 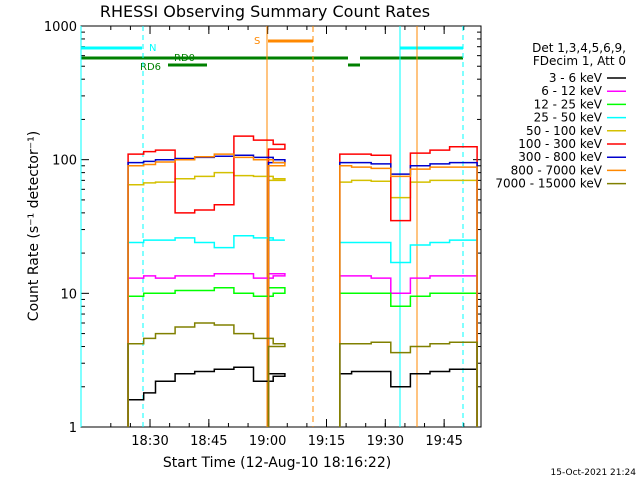 What do you see at coordinates (267, 441) in the screenshot?
I see `x-tick-label: 19:00` at bounding box center [267, 441].